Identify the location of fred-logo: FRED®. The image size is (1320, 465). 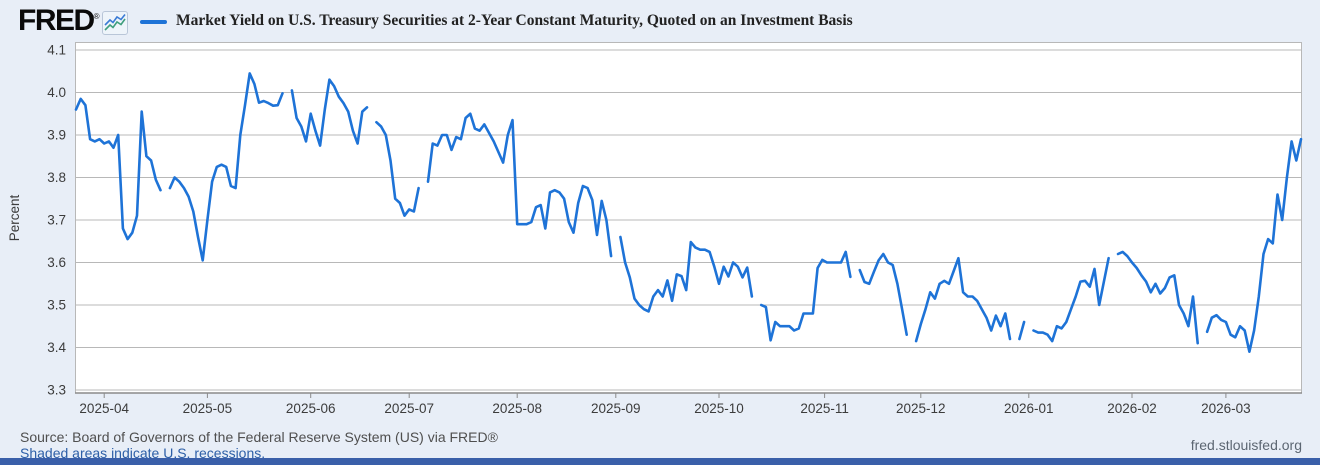
(59, 20).